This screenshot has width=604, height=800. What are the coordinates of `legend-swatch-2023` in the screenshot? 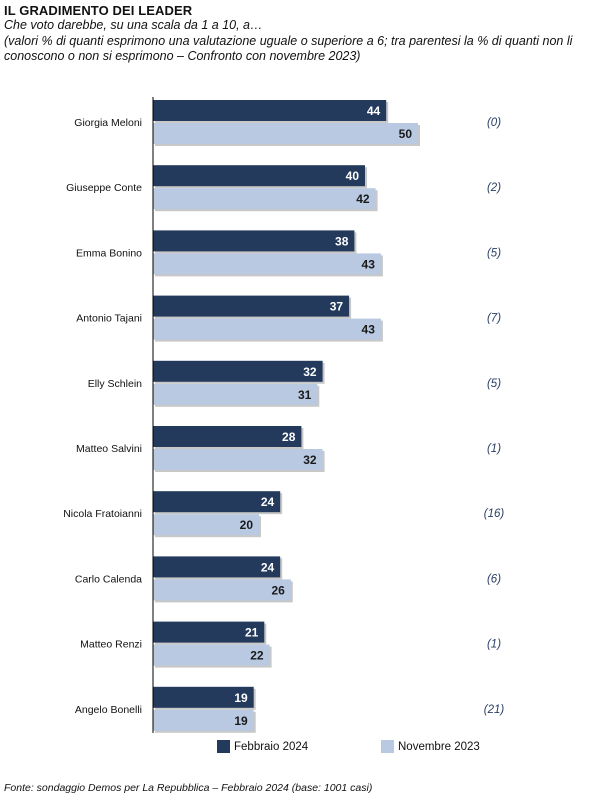 It's located at (387, 746).